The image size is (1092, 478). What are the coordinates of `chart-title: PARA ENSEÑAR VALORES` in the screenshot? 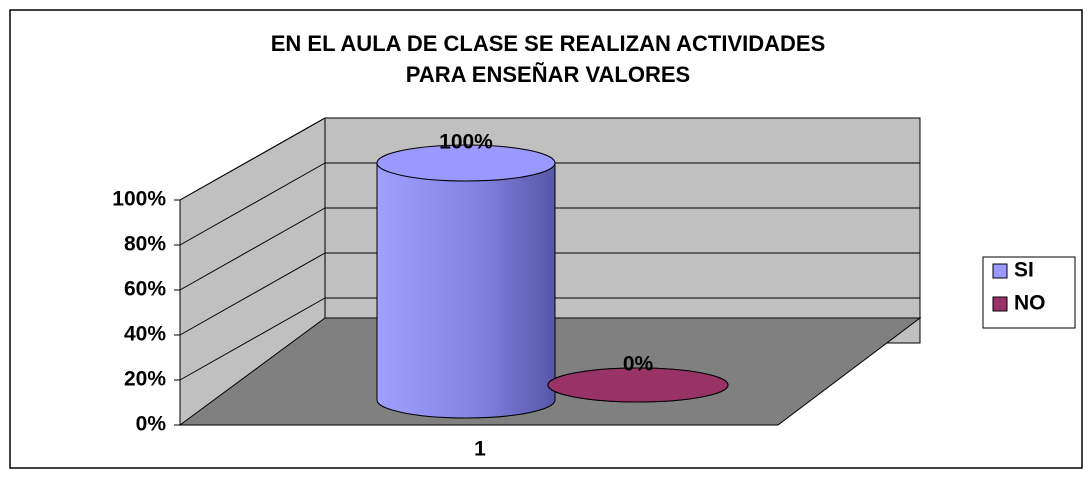 It's located at (548, 74).